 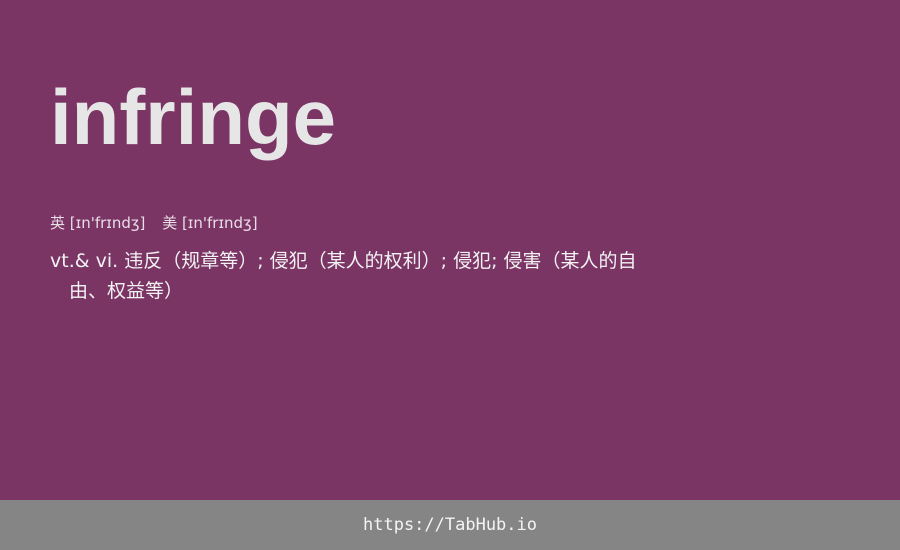 I want to click on phonetics-row: 英 [ɪn'frɪndʒ] 美 [ɪn'frɪndʒ], so click(x=160, y=223).